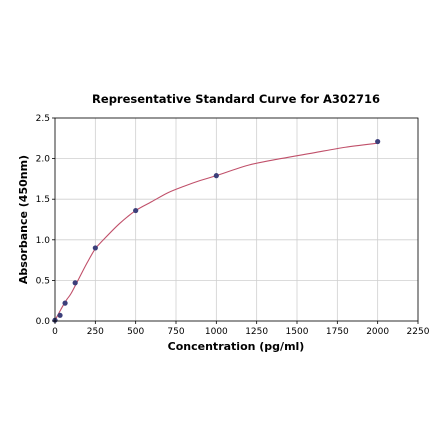  I want to click on x-tick-label: 1750, so click(337, 332).